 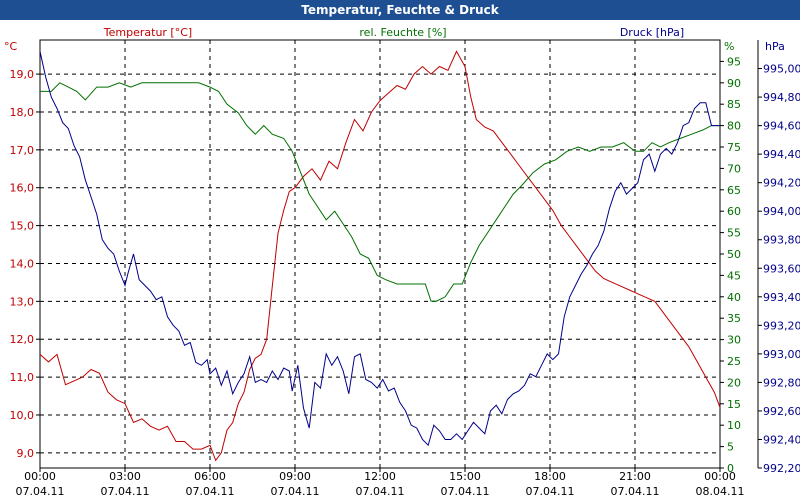 I want to click on pressure-tick-label: 994,00, so click(x=781, y=211).